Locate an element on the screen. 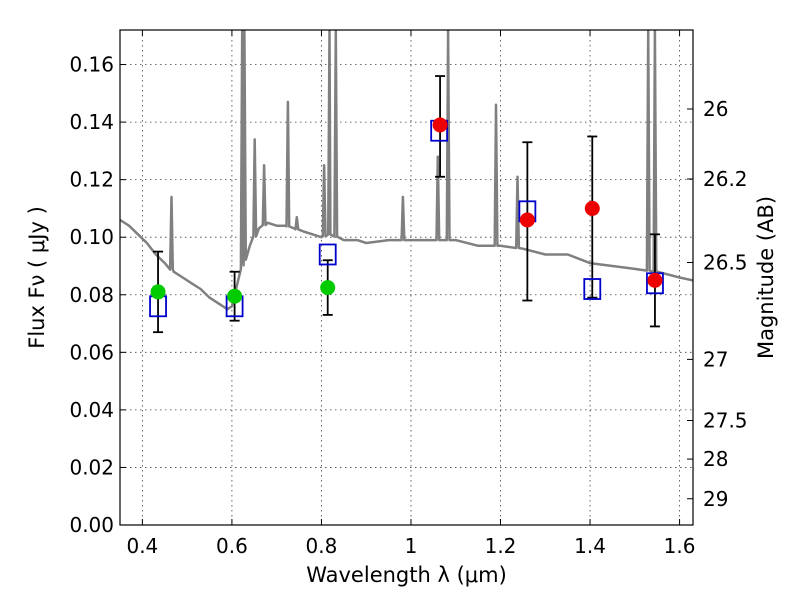 Image resolution: width=800 pixels, height=600 pixels. y2-axis-label: Magnitude (AB) is located at coordinates (766, 277).